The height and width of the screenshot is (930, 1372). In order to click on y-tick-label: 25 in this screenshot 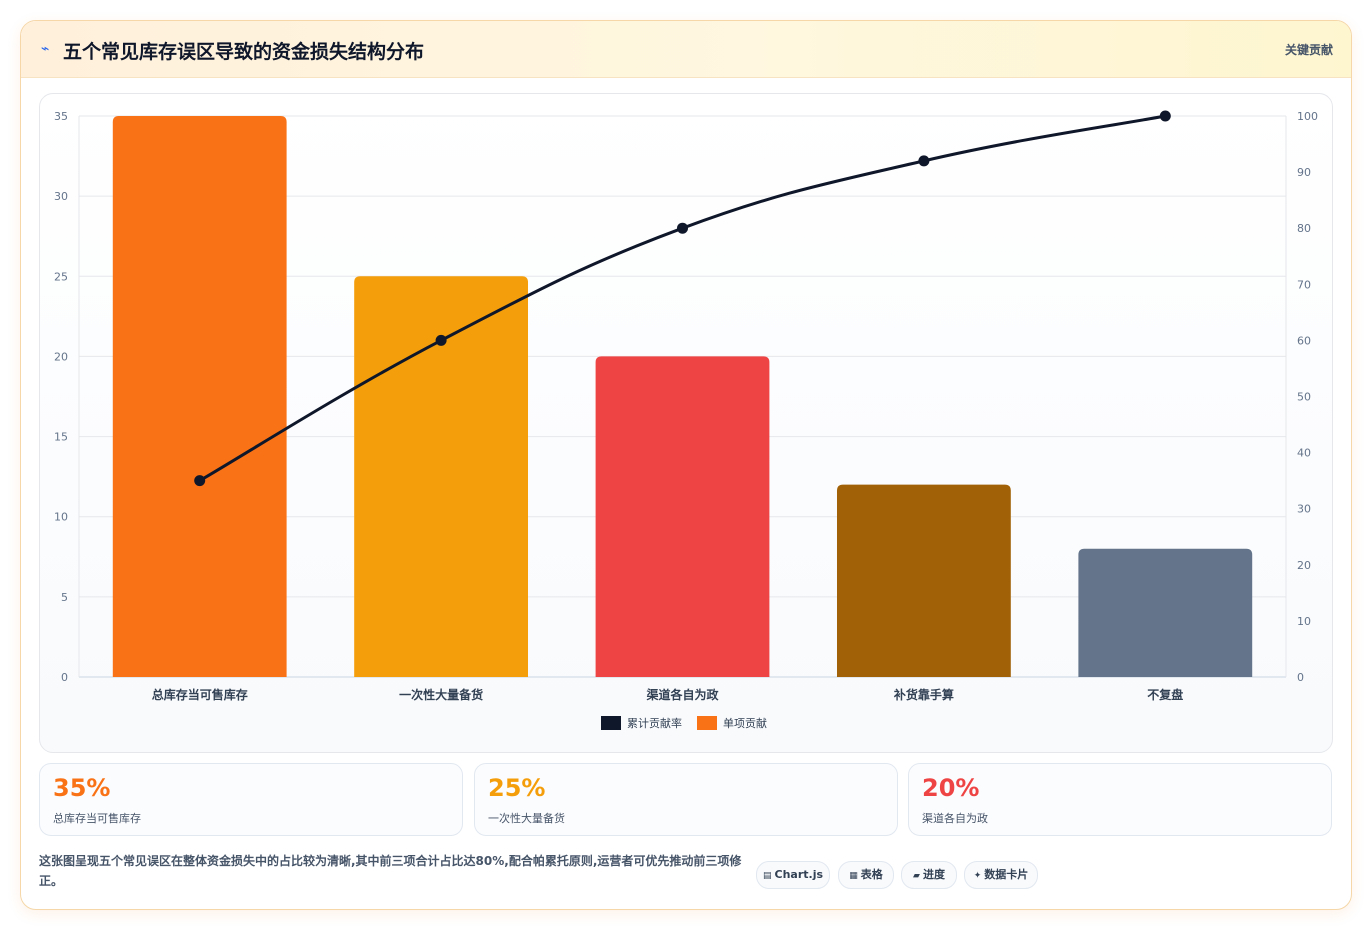, I will do `click(61, 276)`.